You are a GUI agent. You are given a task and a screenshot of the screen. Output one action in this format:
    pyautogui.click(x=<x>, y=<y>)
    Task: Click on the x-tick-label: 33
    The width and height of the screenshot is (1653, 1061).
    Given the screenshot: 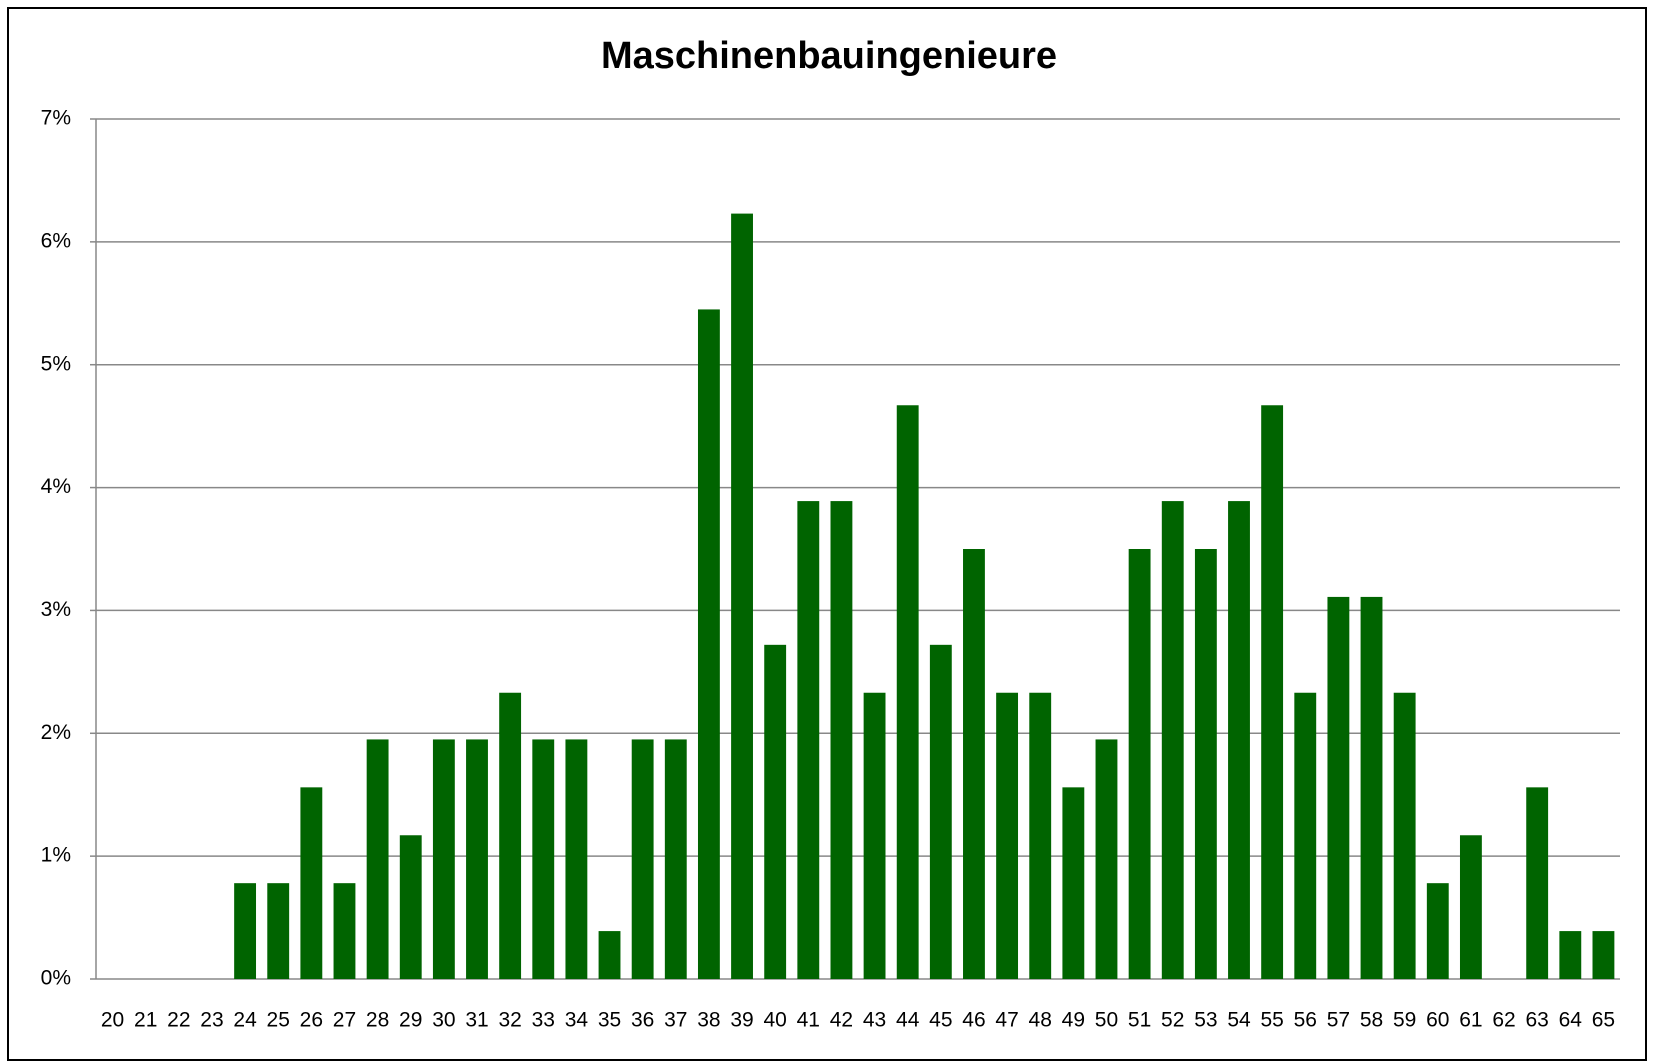 What is the action you would take?
    pyautogui.click(x=543, y=1020)
    